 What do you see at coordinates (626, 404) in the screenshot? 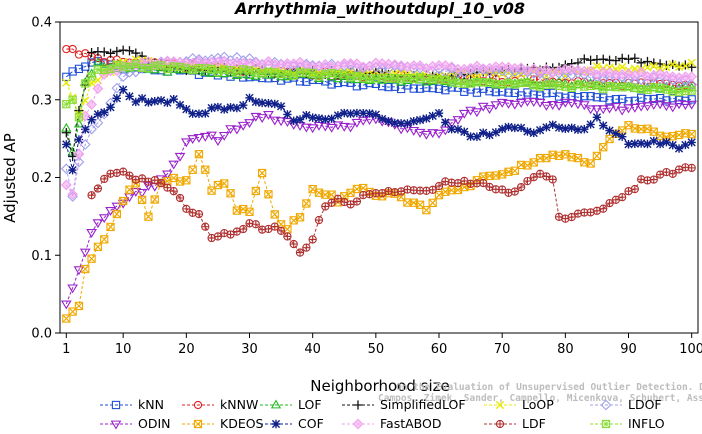
I see `legend-item-ldof: LDOF` at bounding box center [626, 404].